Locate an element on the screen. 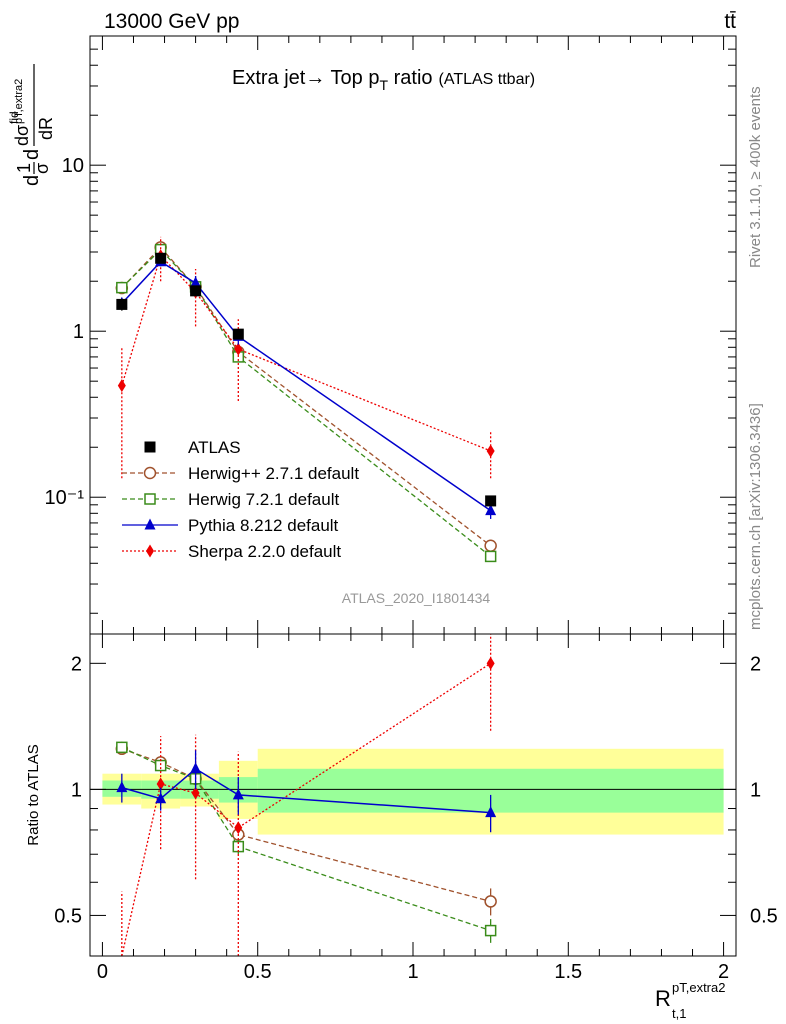 Image resolution: width=786 pixels, height=1024 pixels. legend-label-atlas: ATLAS is located at coordinates (214, 447).